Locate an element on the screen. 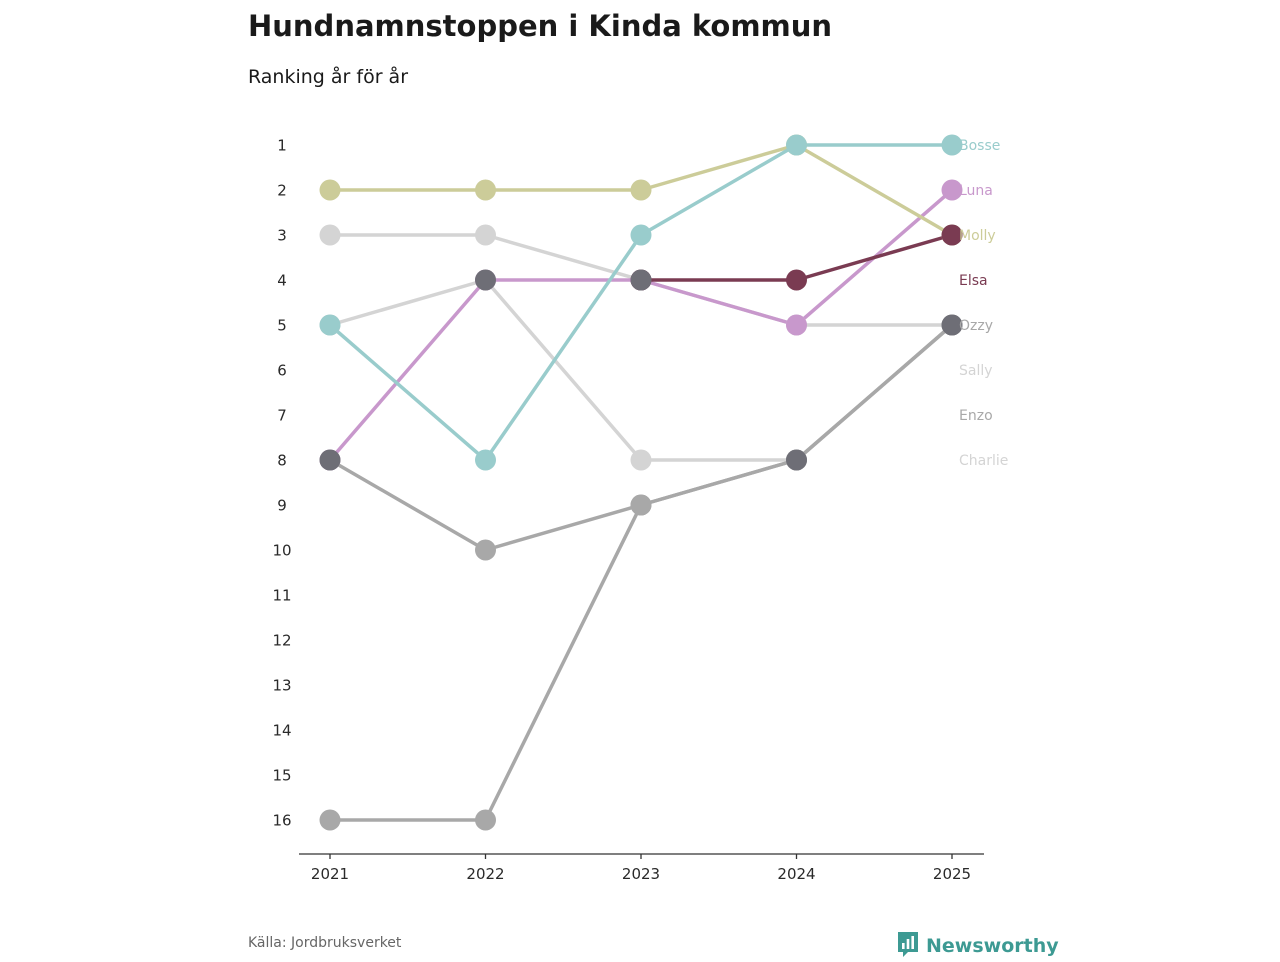 The height and width of the screenshot is (962, 1280). marker-luna-2024 is located at coordinates (796, 325).